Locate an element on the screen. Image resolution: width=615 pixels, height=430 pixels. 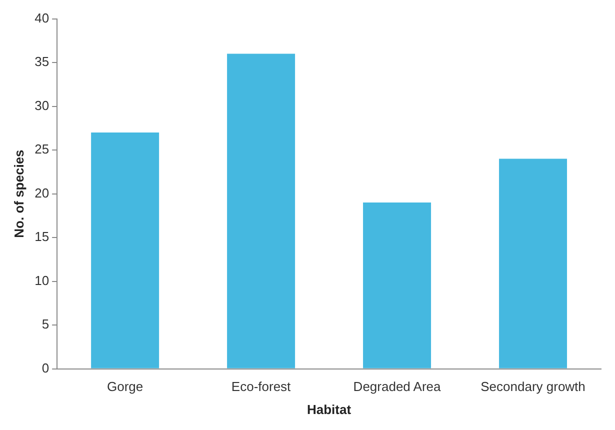
y-tick-label: 30 is located at coordinates (42, 105).